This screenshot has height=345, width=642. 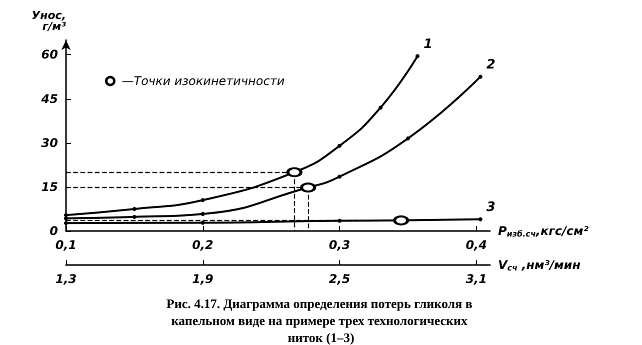 I want to click on x2-tick-label: 2,5, so click(x=339, y=279).